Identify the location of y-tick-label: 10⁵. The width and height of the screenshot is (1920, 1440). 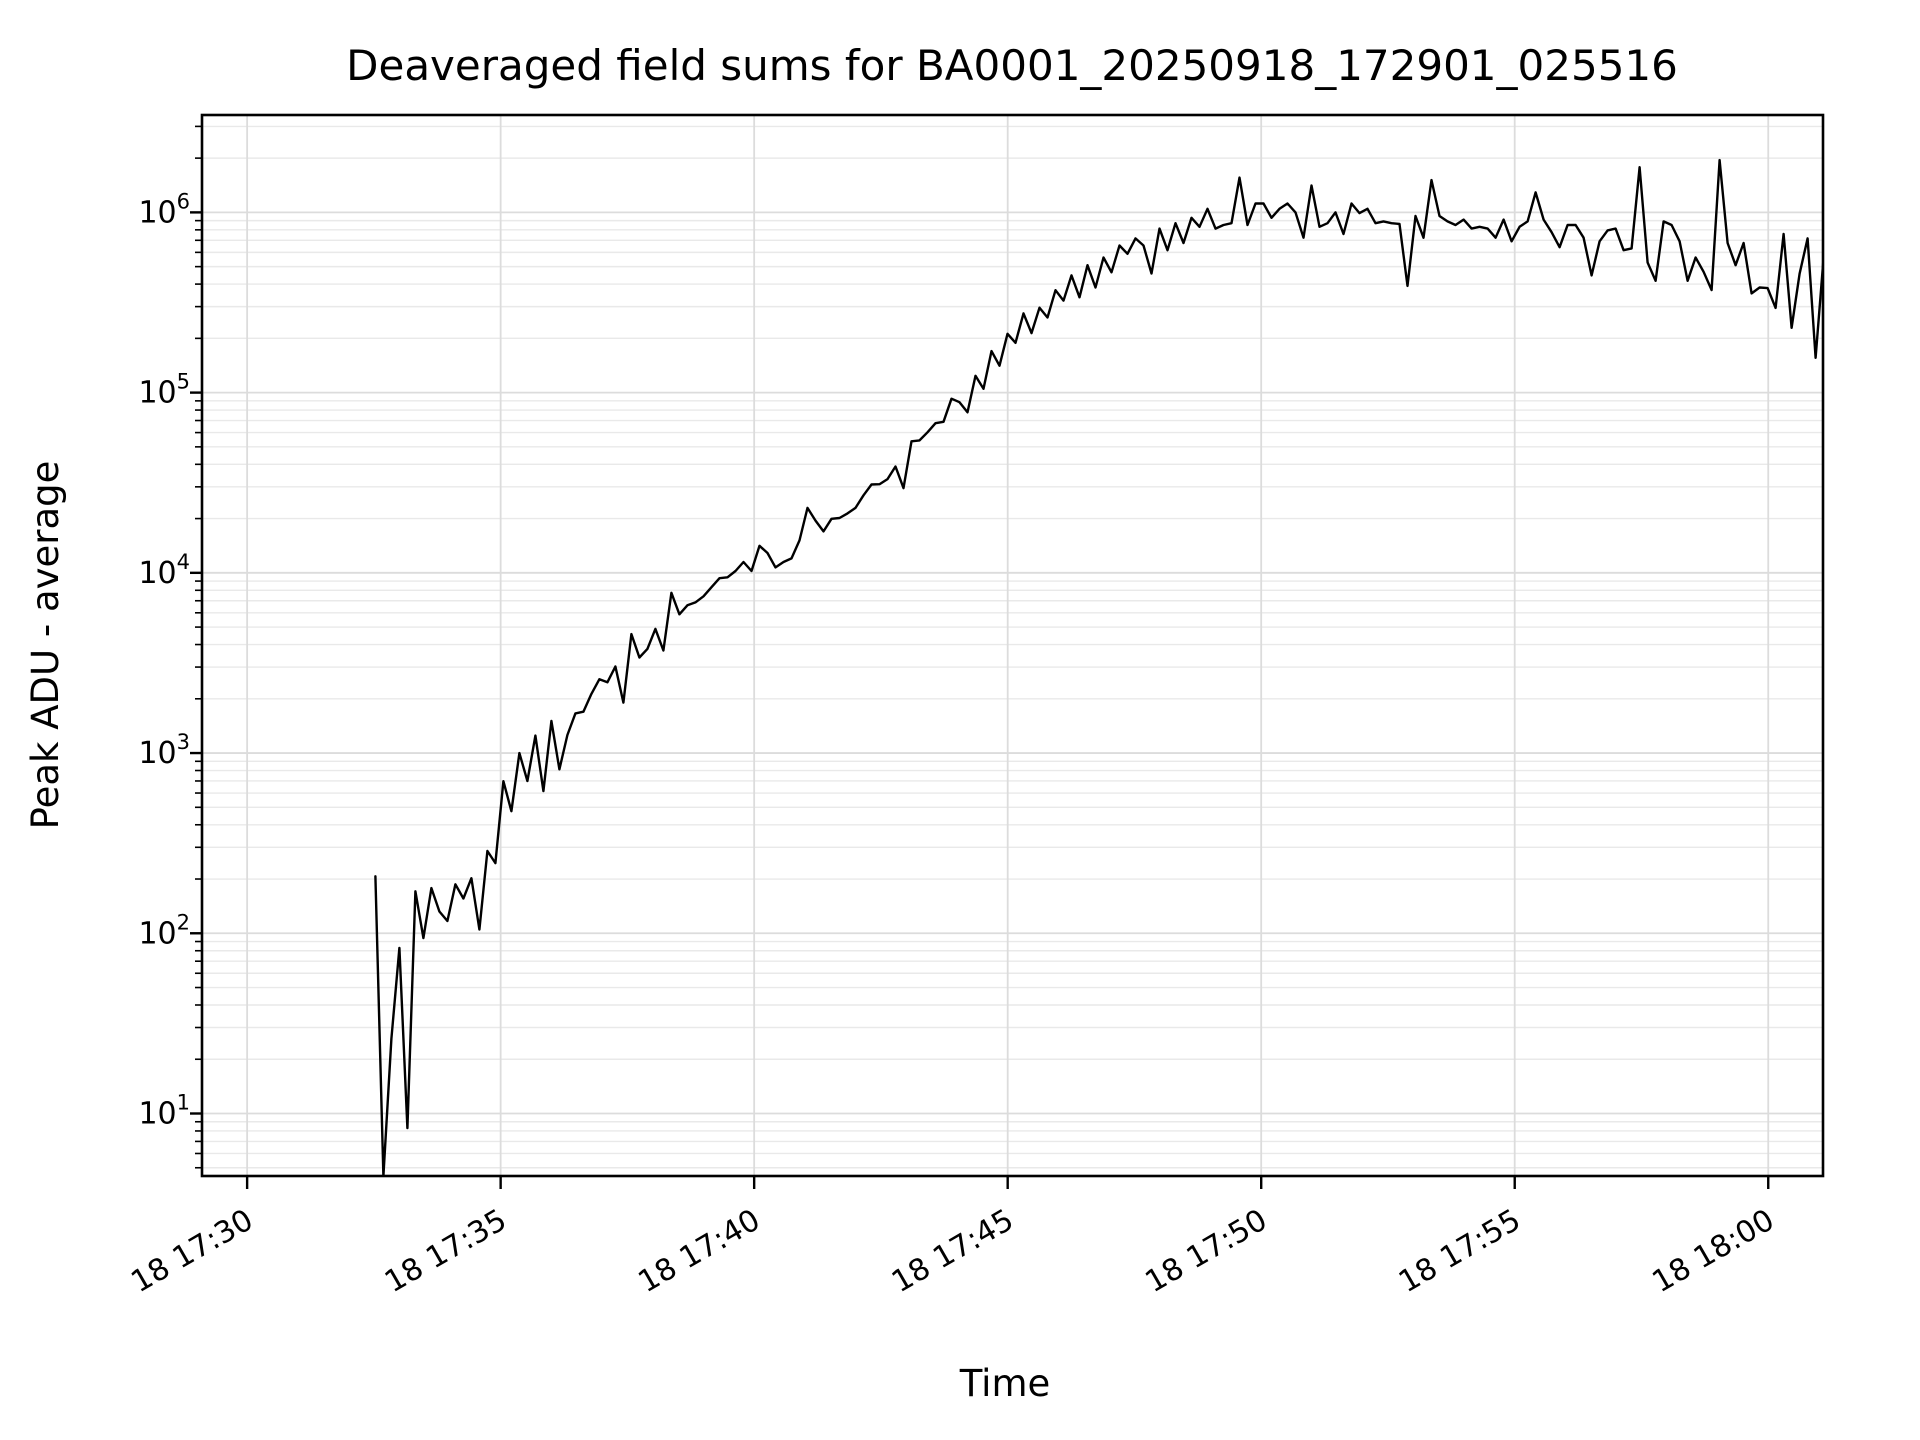
(164, 390).